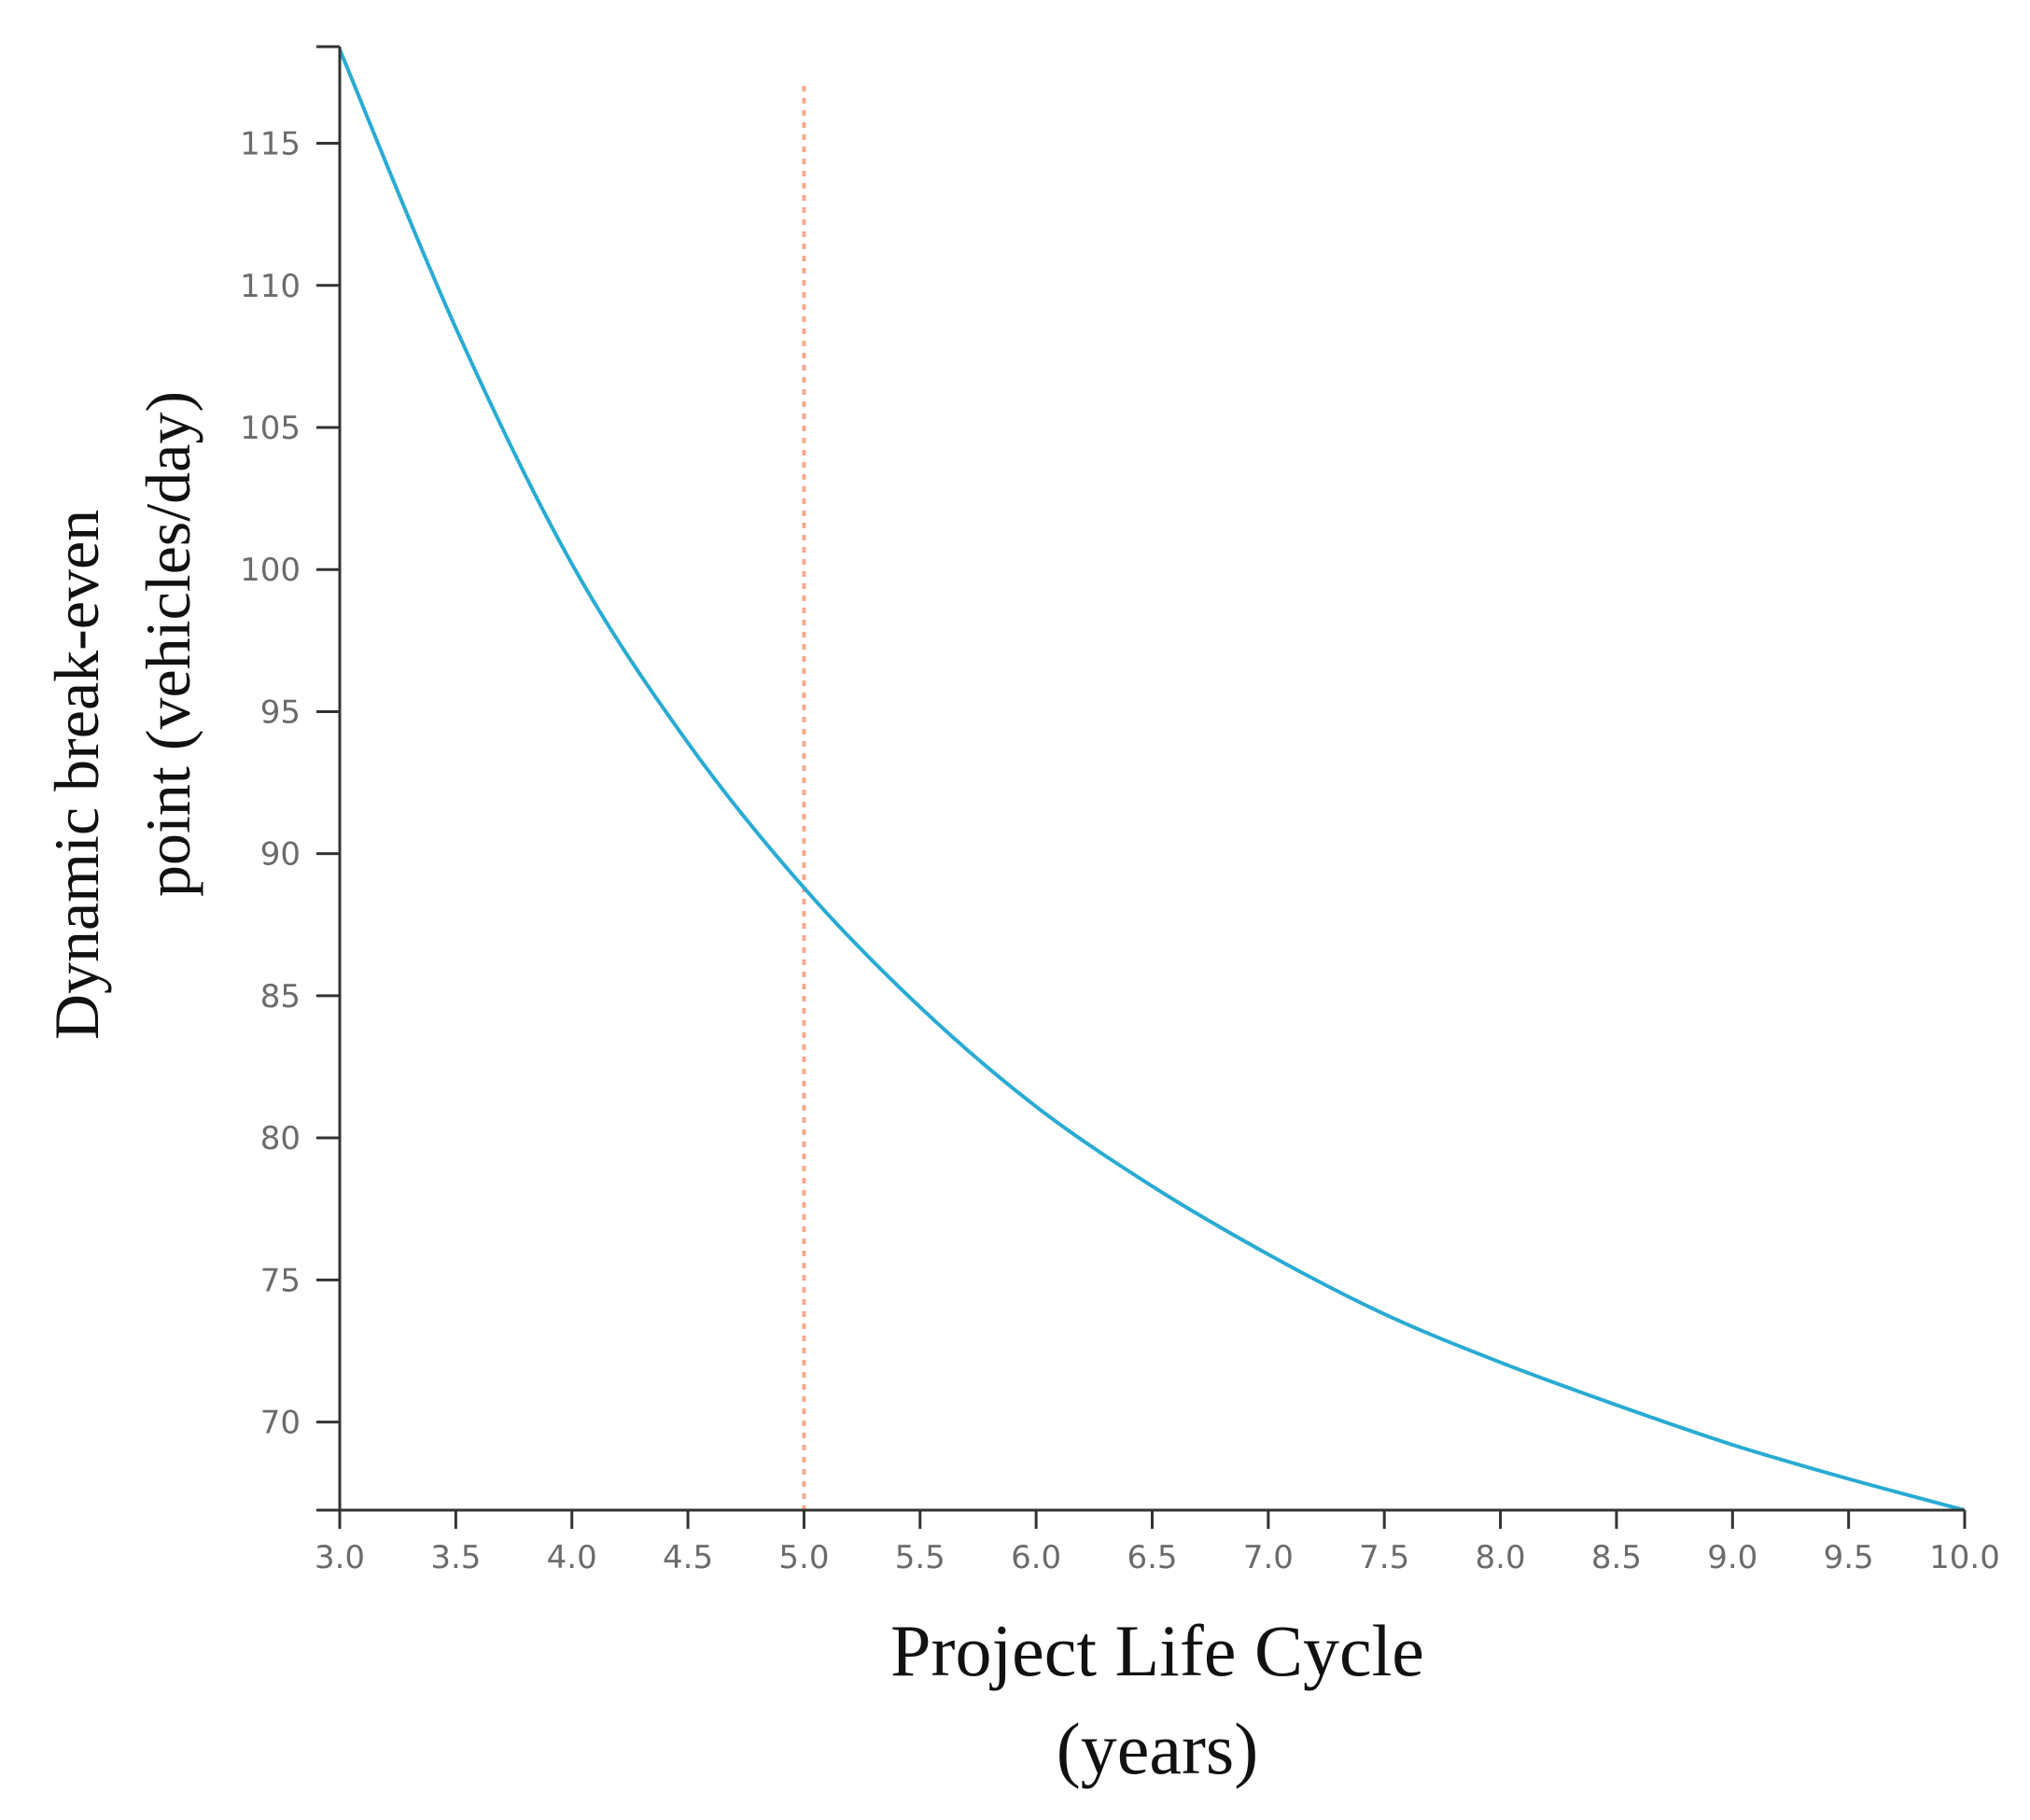 The height and width of the screenshot is (1820, 2030). What do you see at coordinates (1501, 1557) in the screenshot?
I see `x-tick-label: 8.0` at bounding box center [1501, 1557].